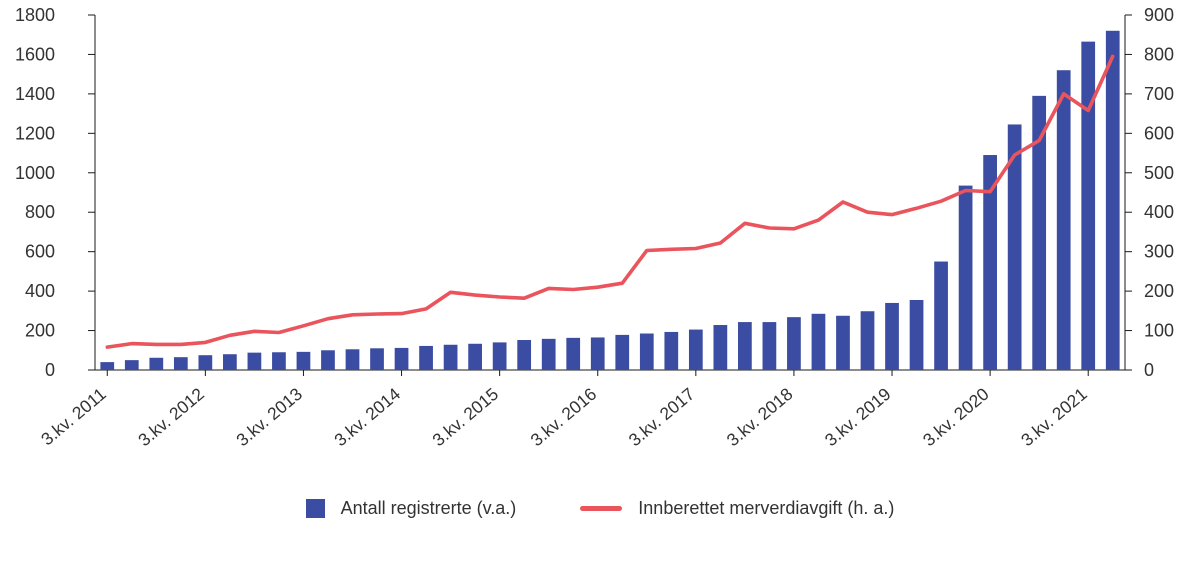 This screenshot has width=1200, height=565. Describe the element at coordinates (40, 252) in the screenshot. I see `left-axis-label: 600` at that location.